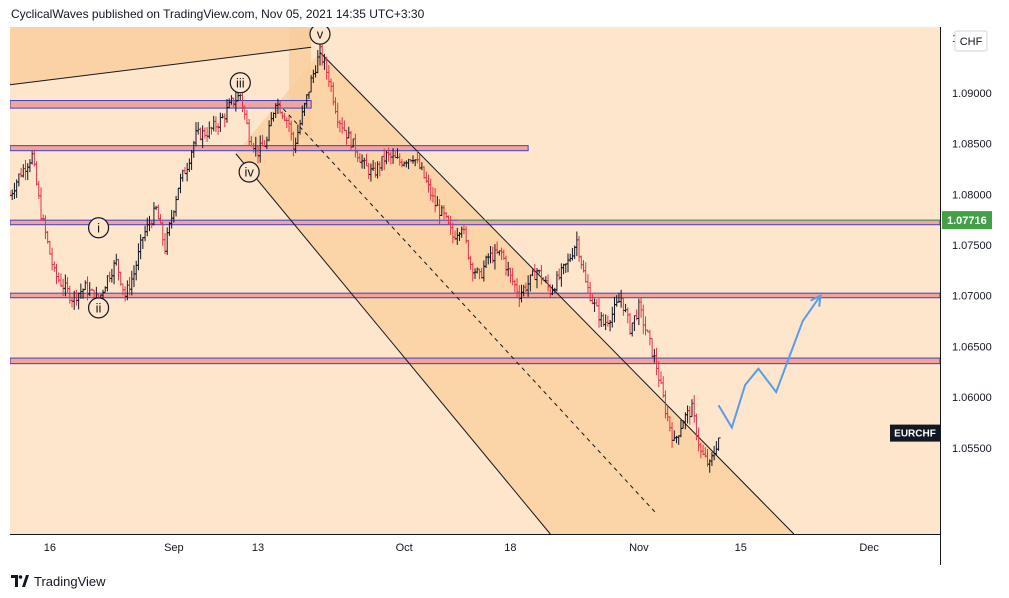 This screenshot has width=1009, height=598. I want to click on time-tick-label: 13, so click(258, 548).